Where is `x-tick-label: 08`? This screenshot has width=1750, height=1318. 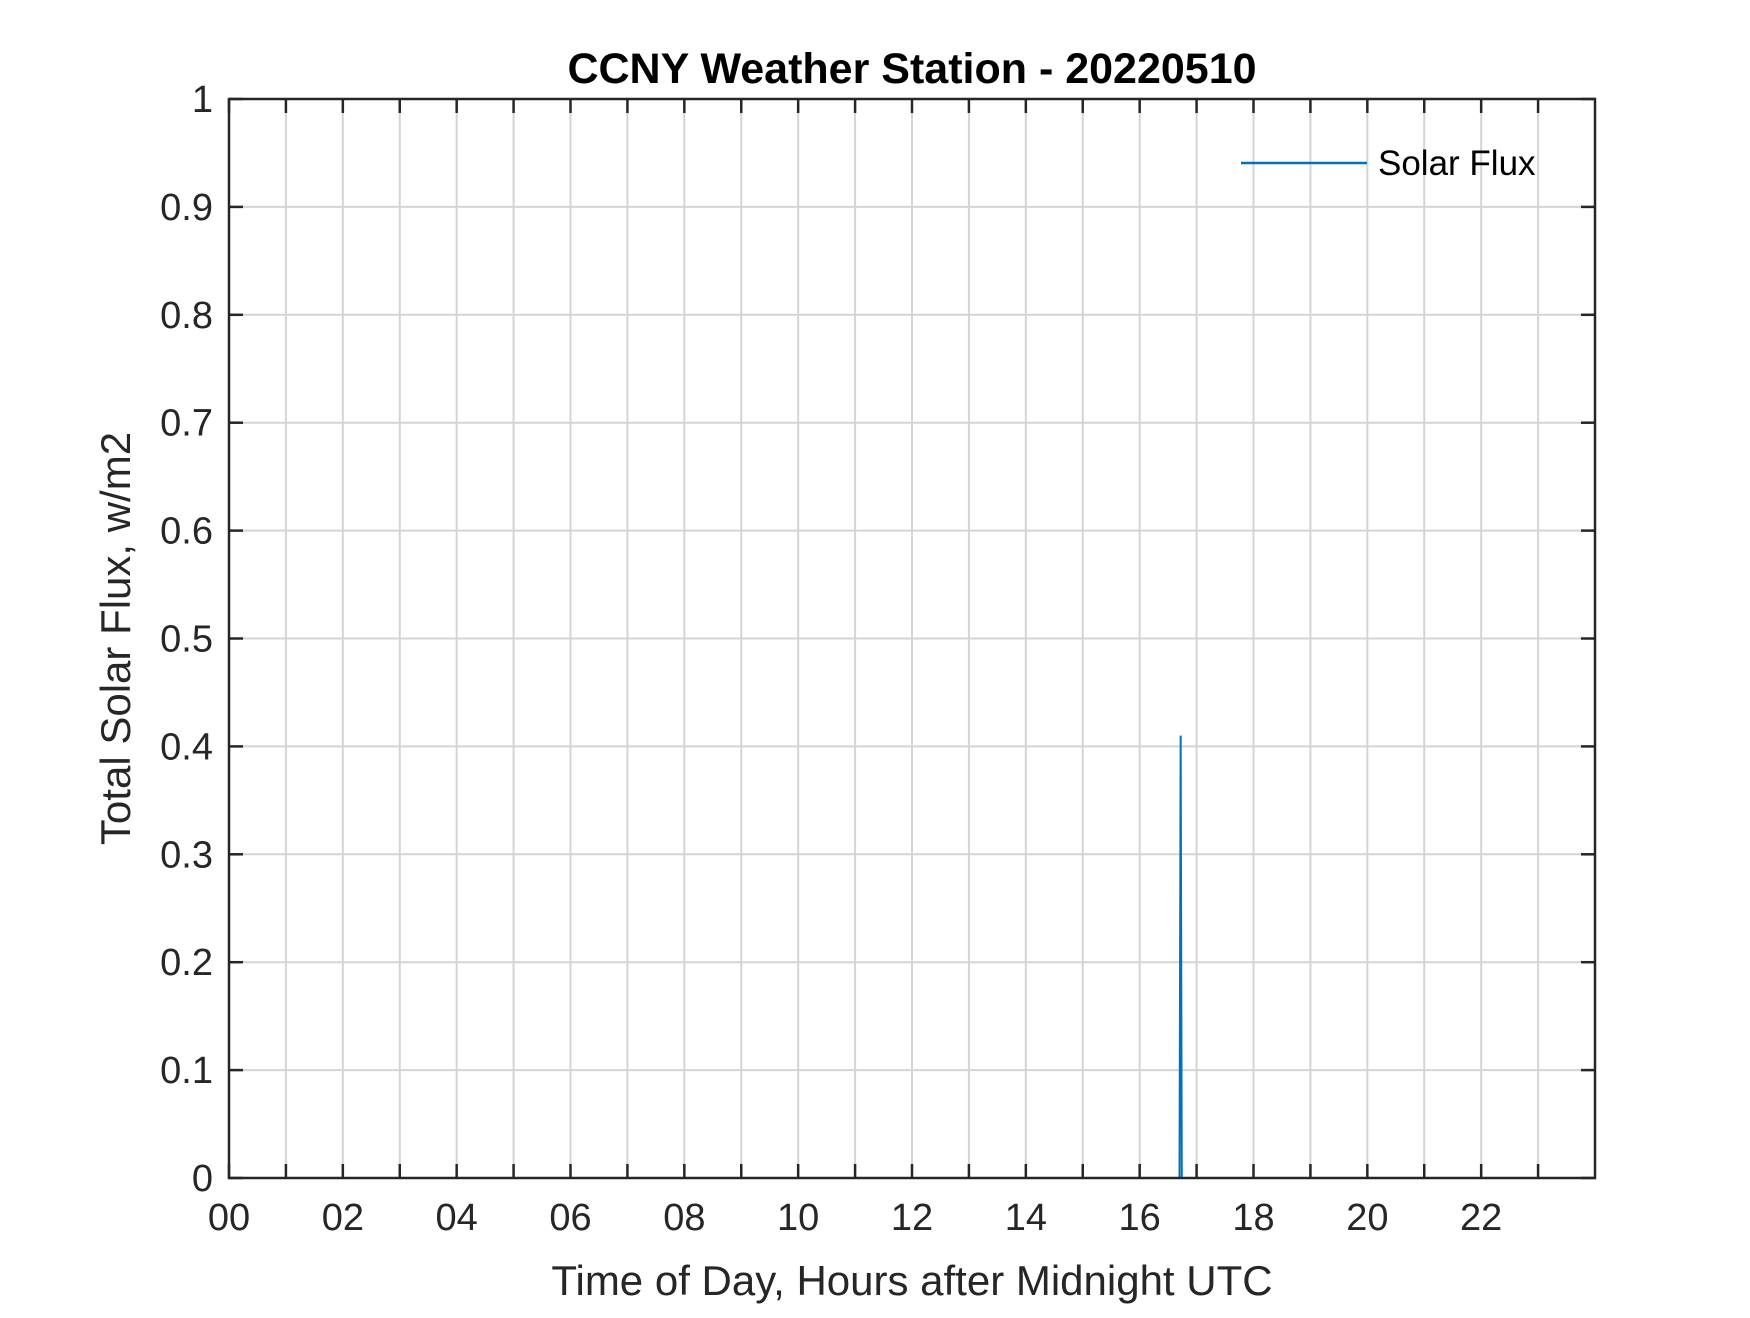 x-tick-label: 08 is located at coordinates (684, 1218).